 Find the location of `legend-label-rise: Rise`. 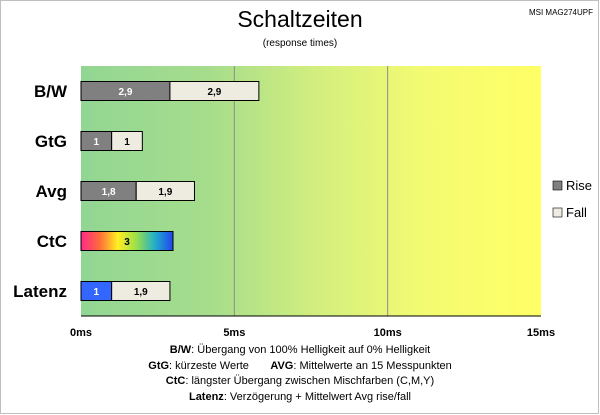

legend-label-rise: Rise is located at coordinates (579, 185).